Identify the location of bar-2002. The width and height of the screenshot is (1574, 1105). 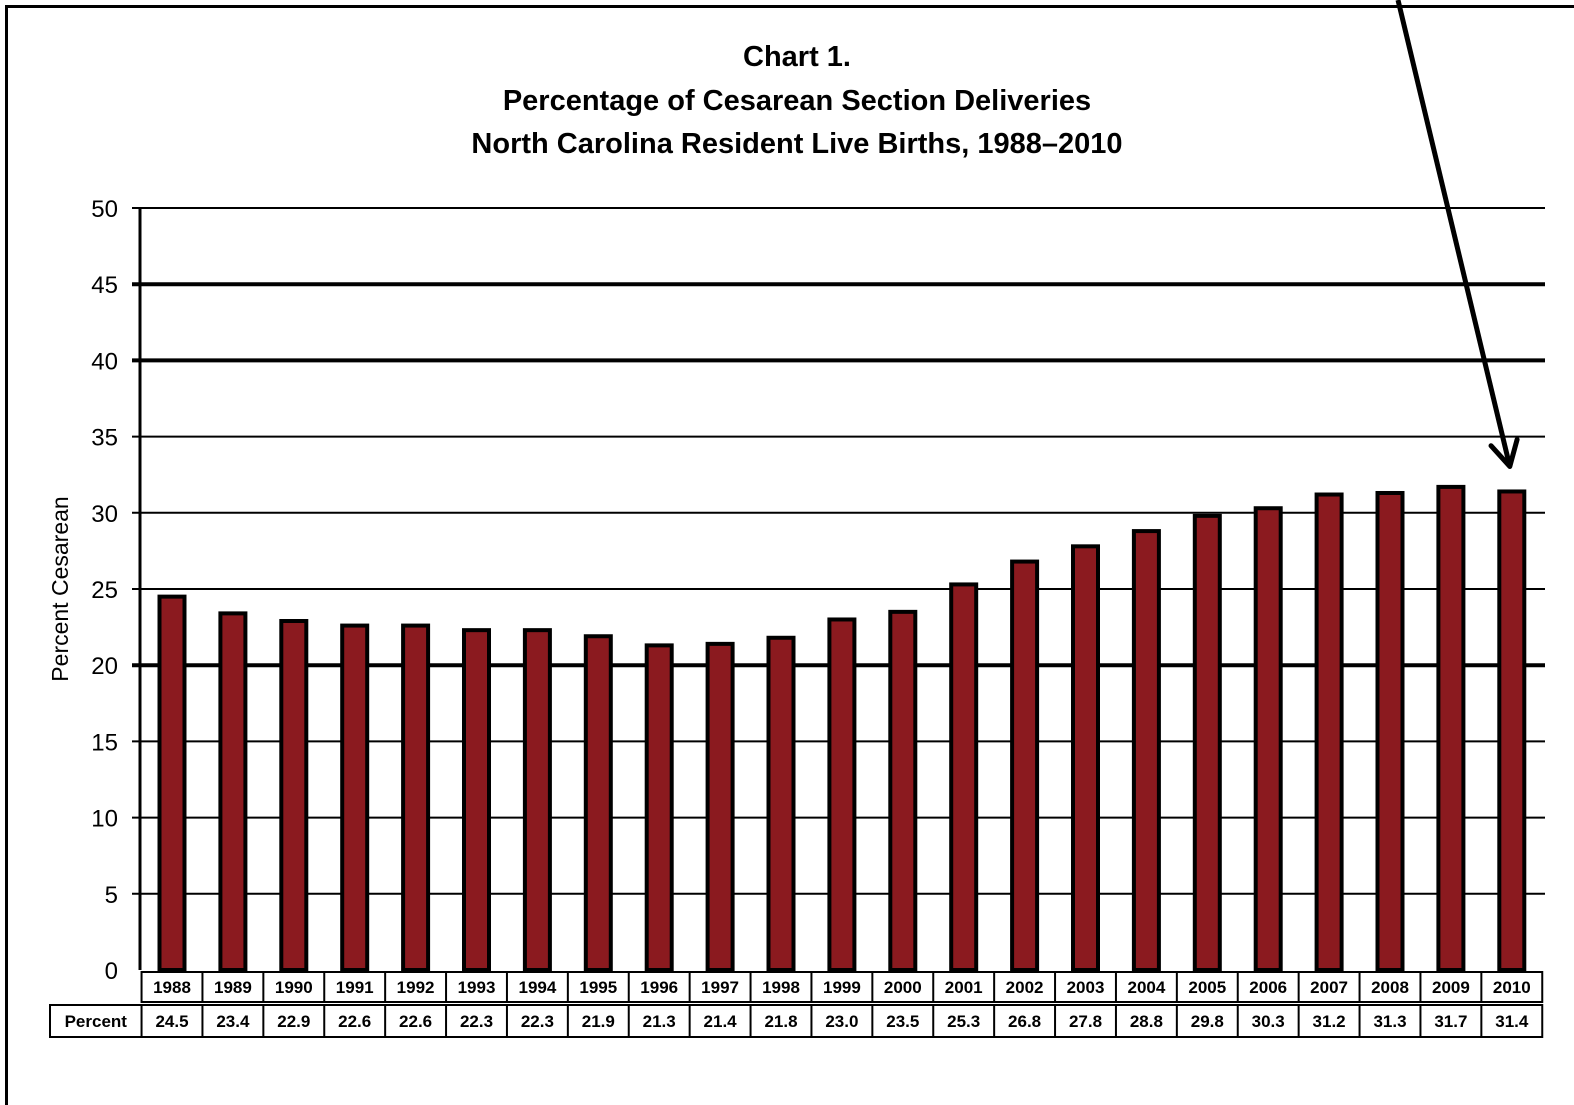
(1025, 765).